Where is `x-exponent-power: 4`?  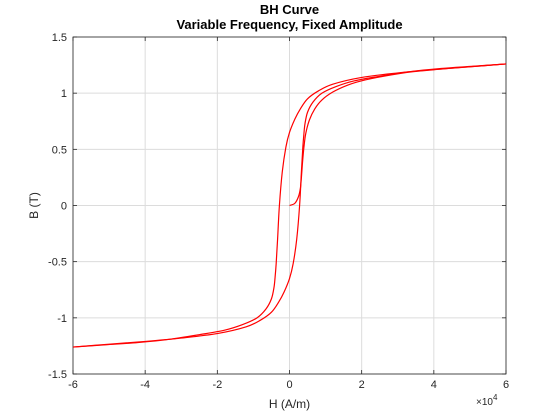
x-exponent-power: 4 is located at coordinates (495, 397).